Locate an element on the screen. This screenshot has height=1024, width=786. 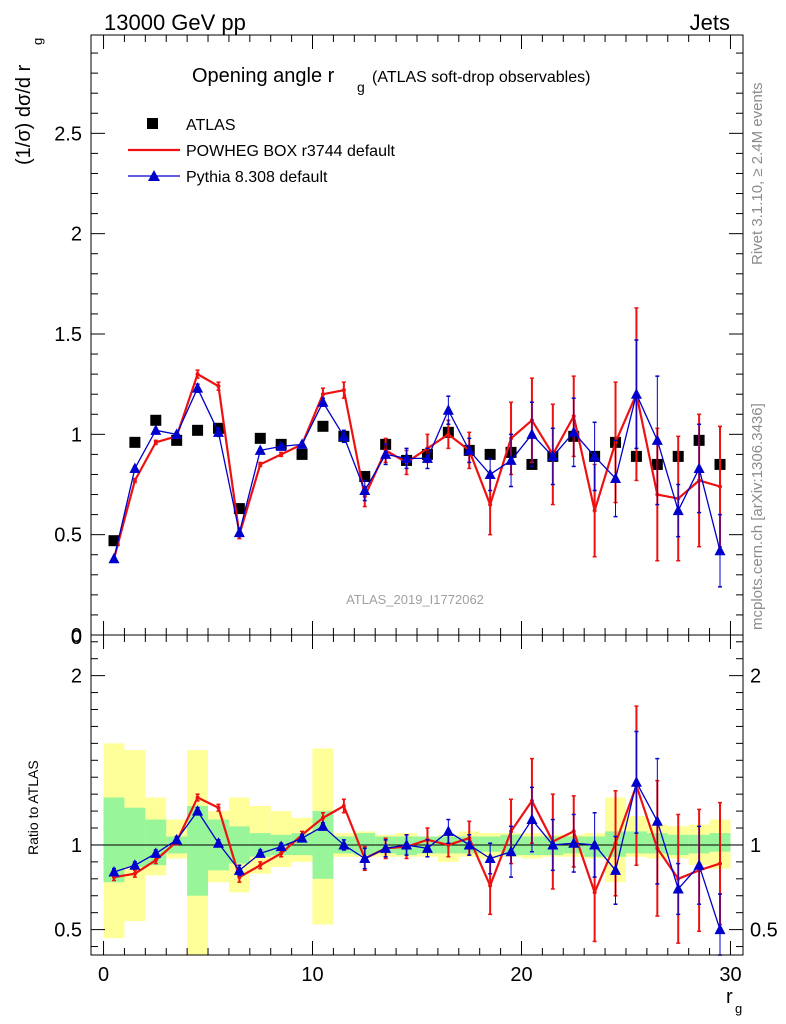
mcplots-label: mcplots.cern.ch [arXiv:1306.3436] is located at coordinates (757, 516).